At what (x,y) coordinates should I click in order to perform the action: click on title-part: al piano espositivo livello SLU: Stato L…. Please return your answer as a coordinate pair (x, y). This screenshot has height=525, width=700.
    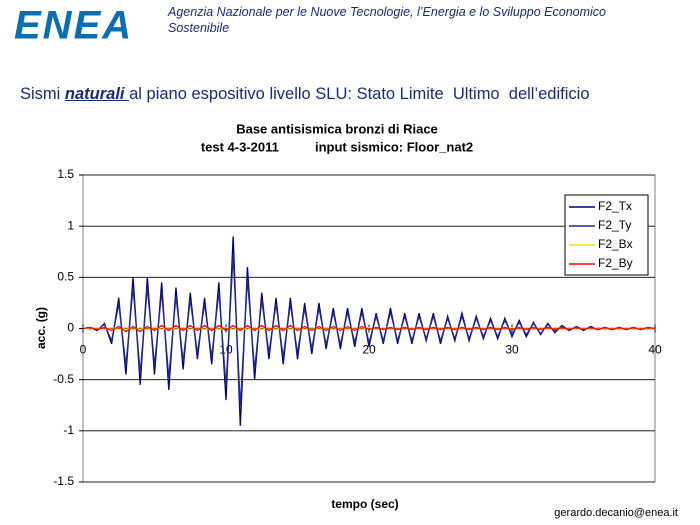
    Looking at the image, I should click on (359, 94).